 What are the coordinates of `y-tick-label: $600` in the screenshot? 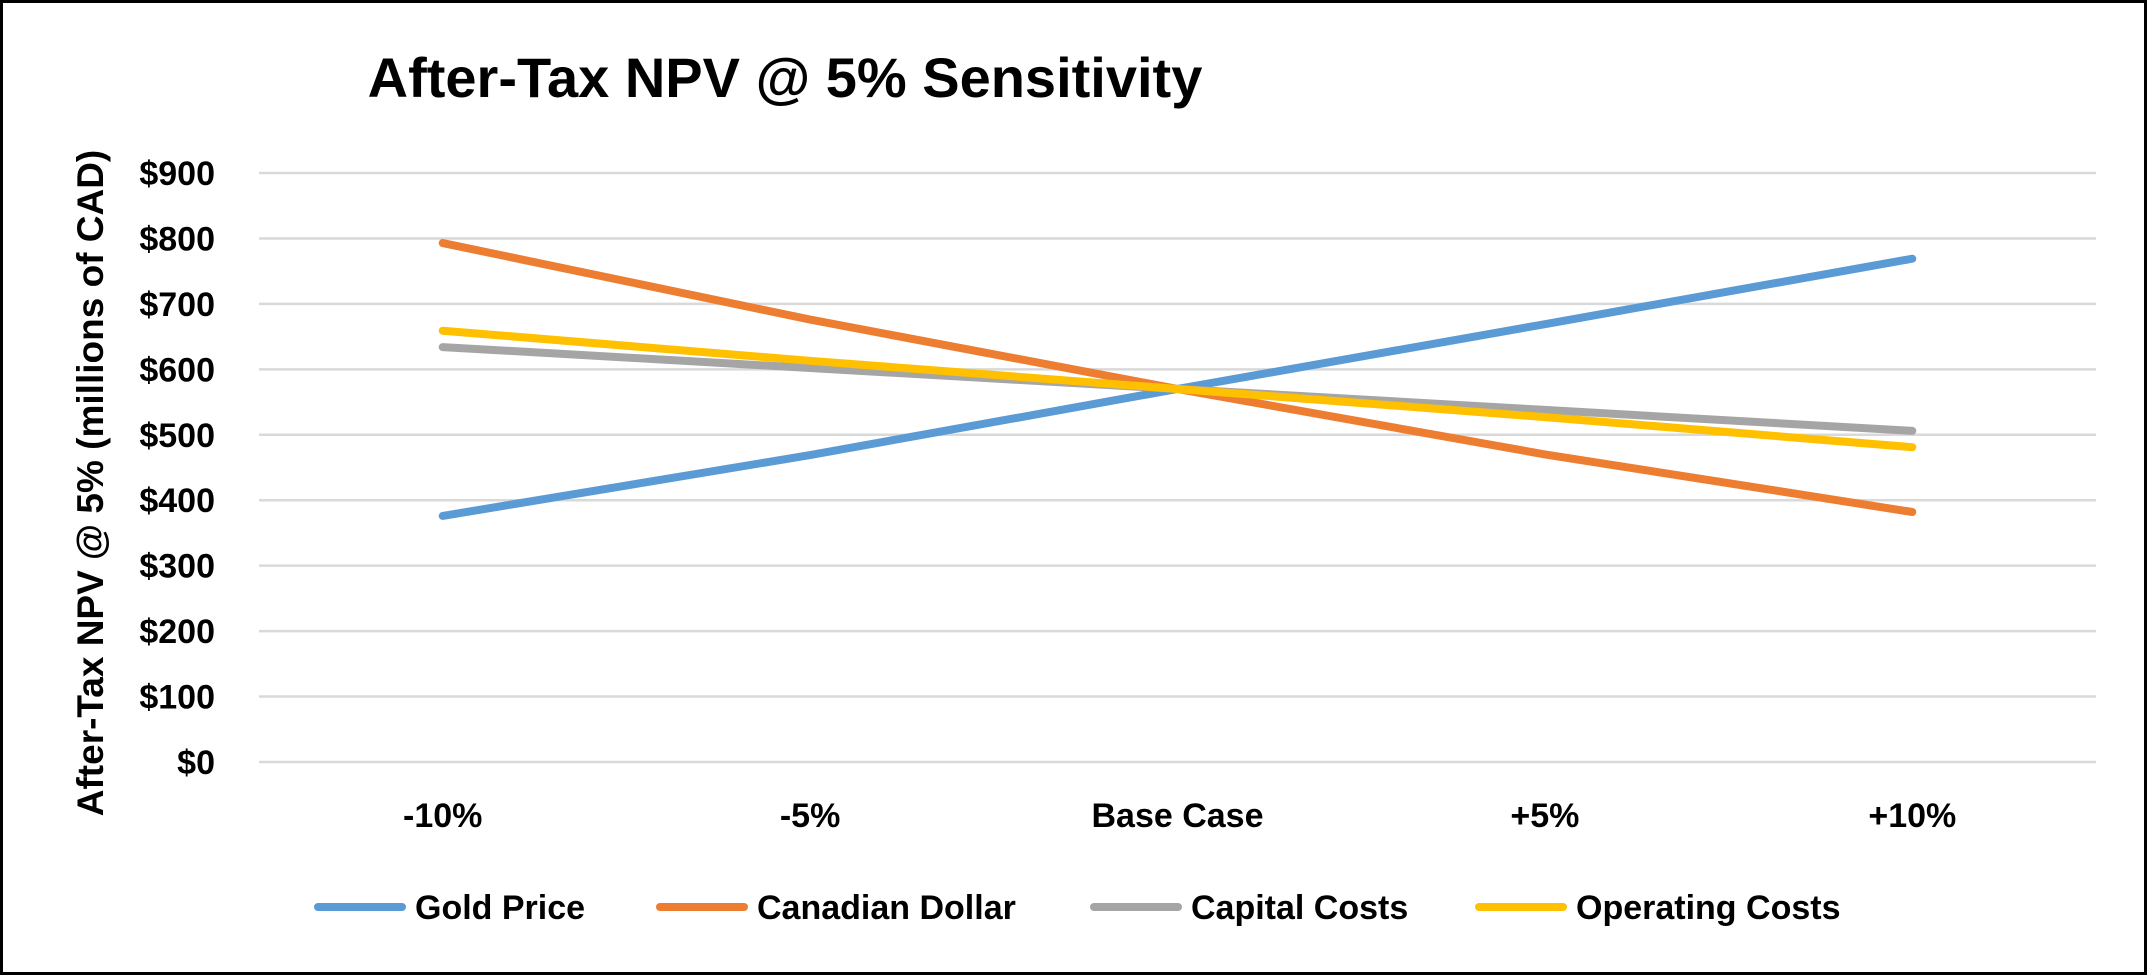 It's located at (177, 370).